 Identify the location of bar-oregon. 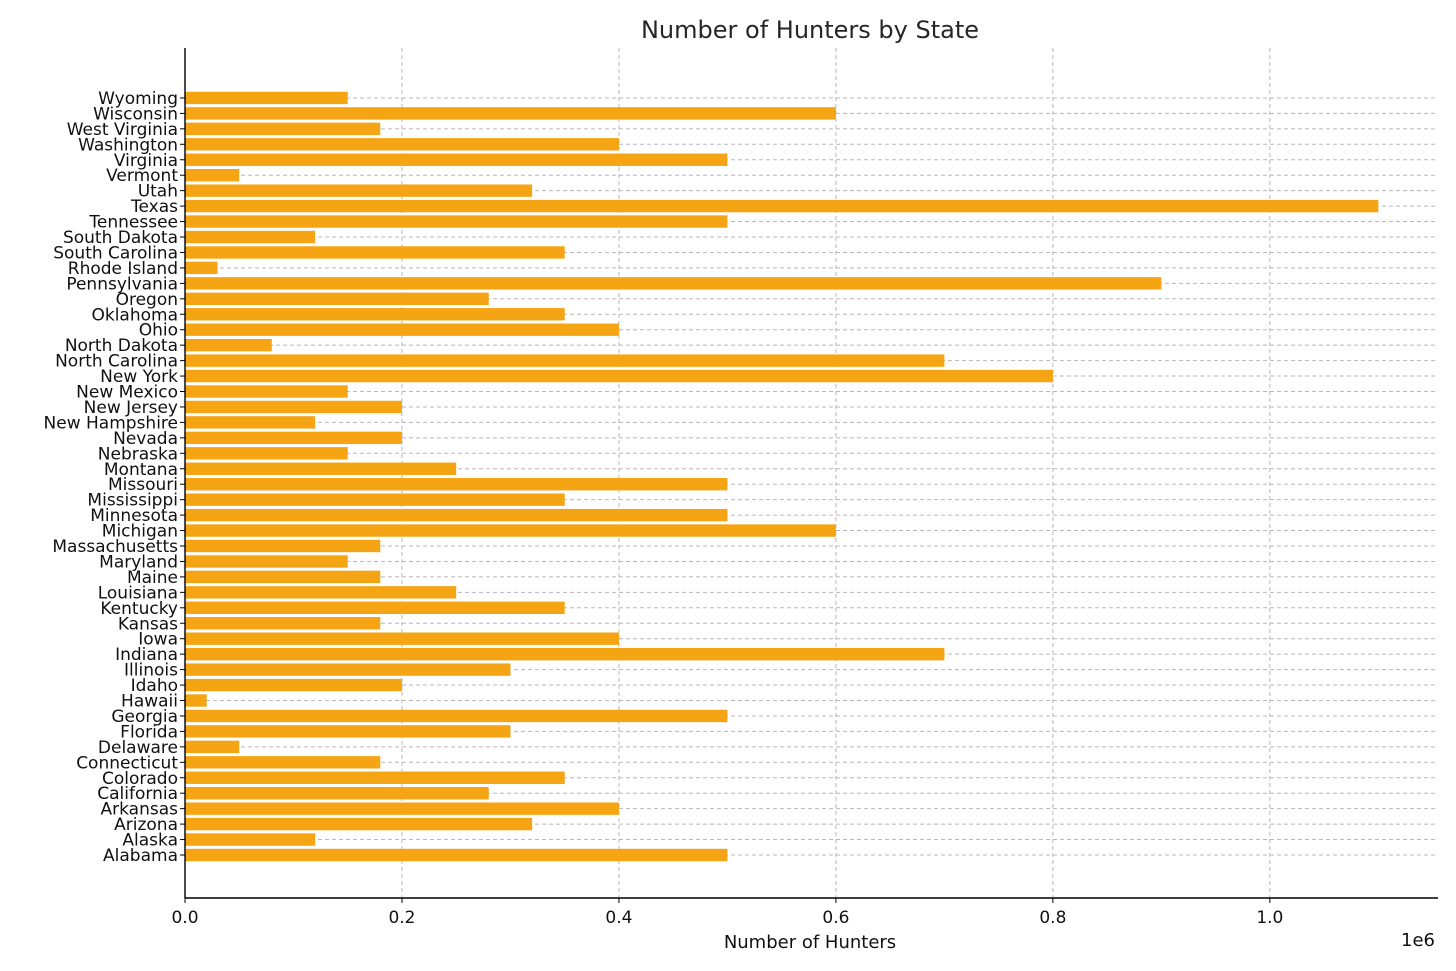
(337, 298).